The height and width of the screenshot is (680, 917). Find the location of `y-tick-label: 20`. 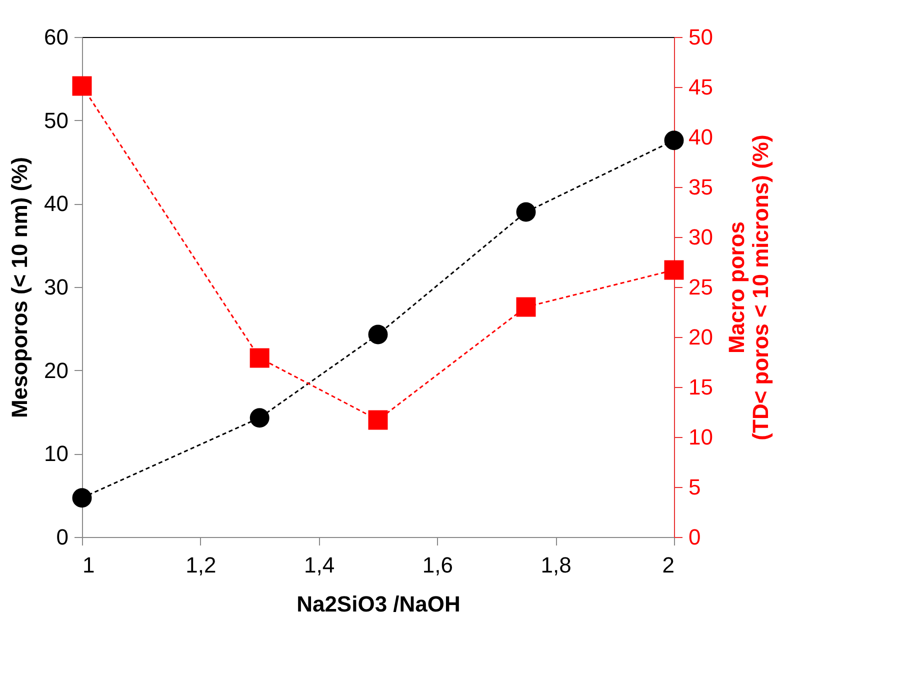

y-tick-label: 20 is located at coordinates (56, 370).